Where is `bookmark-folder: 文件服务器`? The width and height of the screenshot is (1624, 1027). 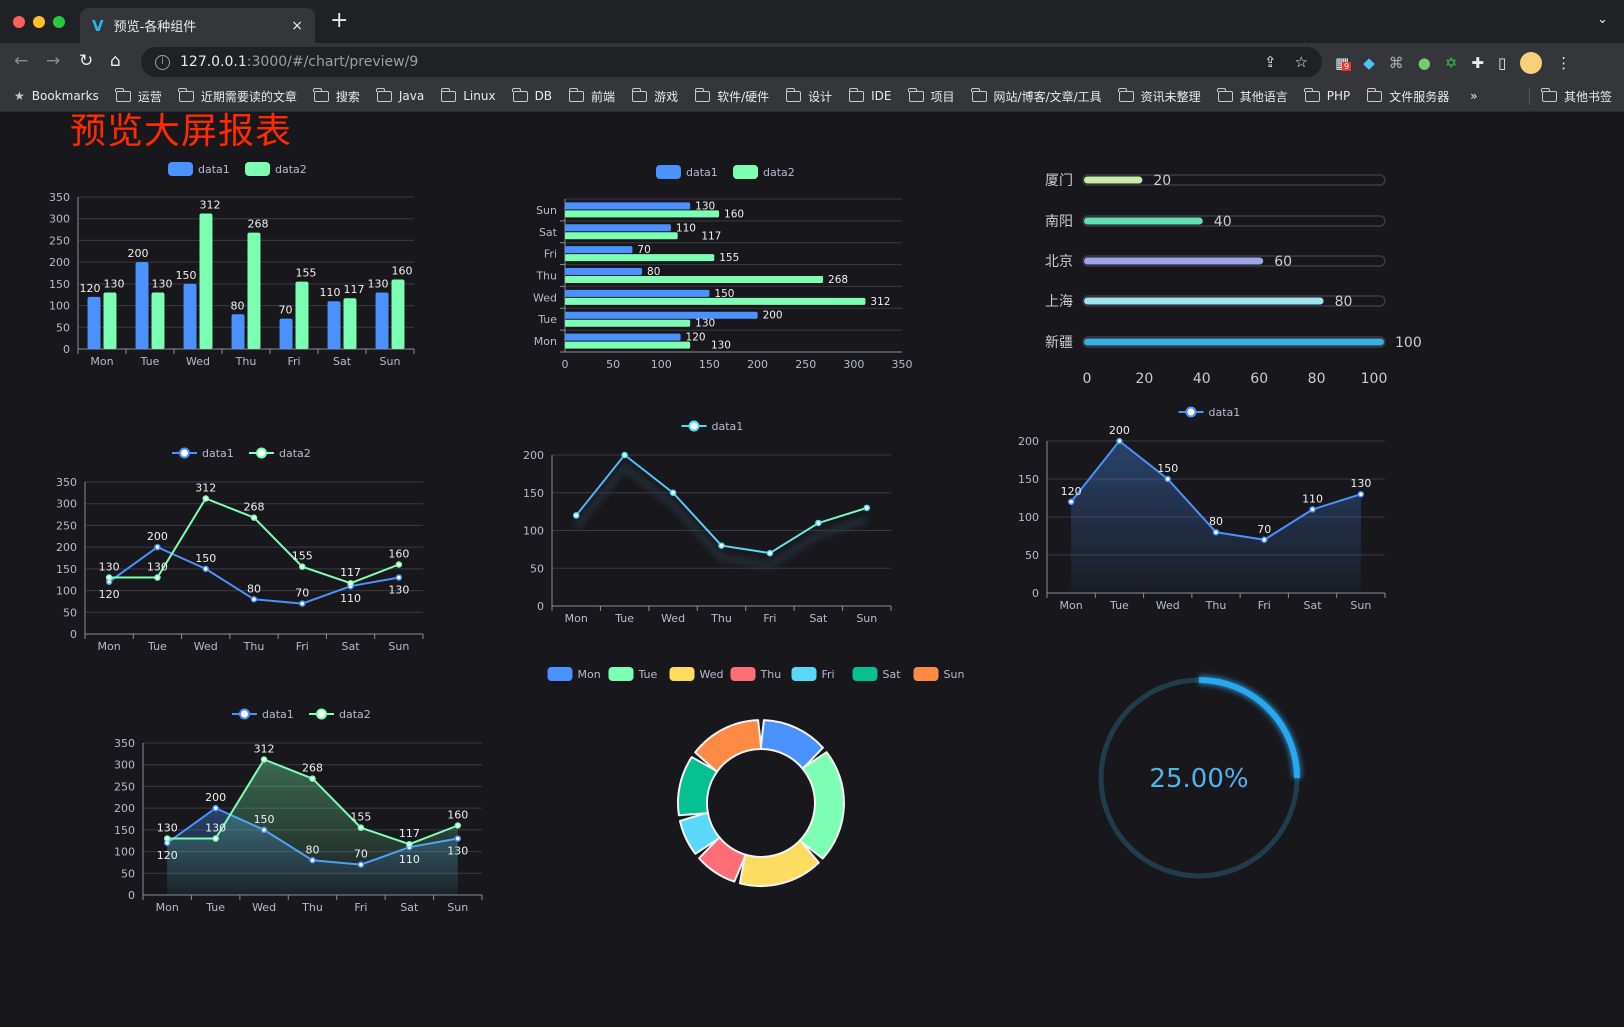
bookmark-folder: 文件服务器 is located at coordinates (1407, 96).